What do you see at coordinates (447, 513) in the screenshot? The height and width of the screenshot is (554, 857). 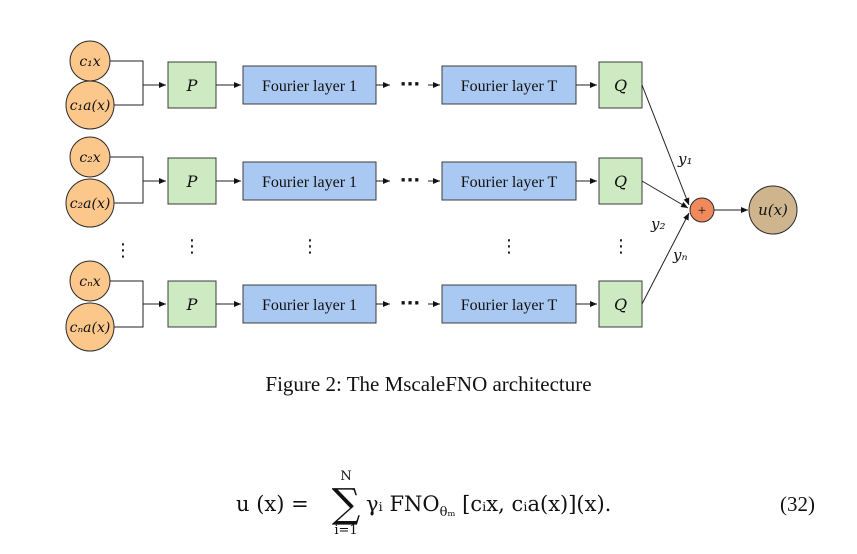 I see `fno-subscript: θₘ` at bounding box center [447, 513].